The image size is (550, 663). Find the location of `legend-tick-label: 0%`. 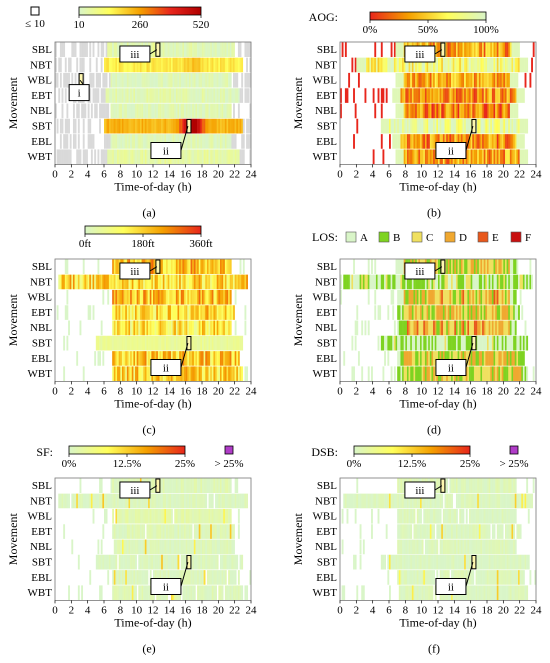

legend-tick-label: 0% is located at coordinates (69, 464).